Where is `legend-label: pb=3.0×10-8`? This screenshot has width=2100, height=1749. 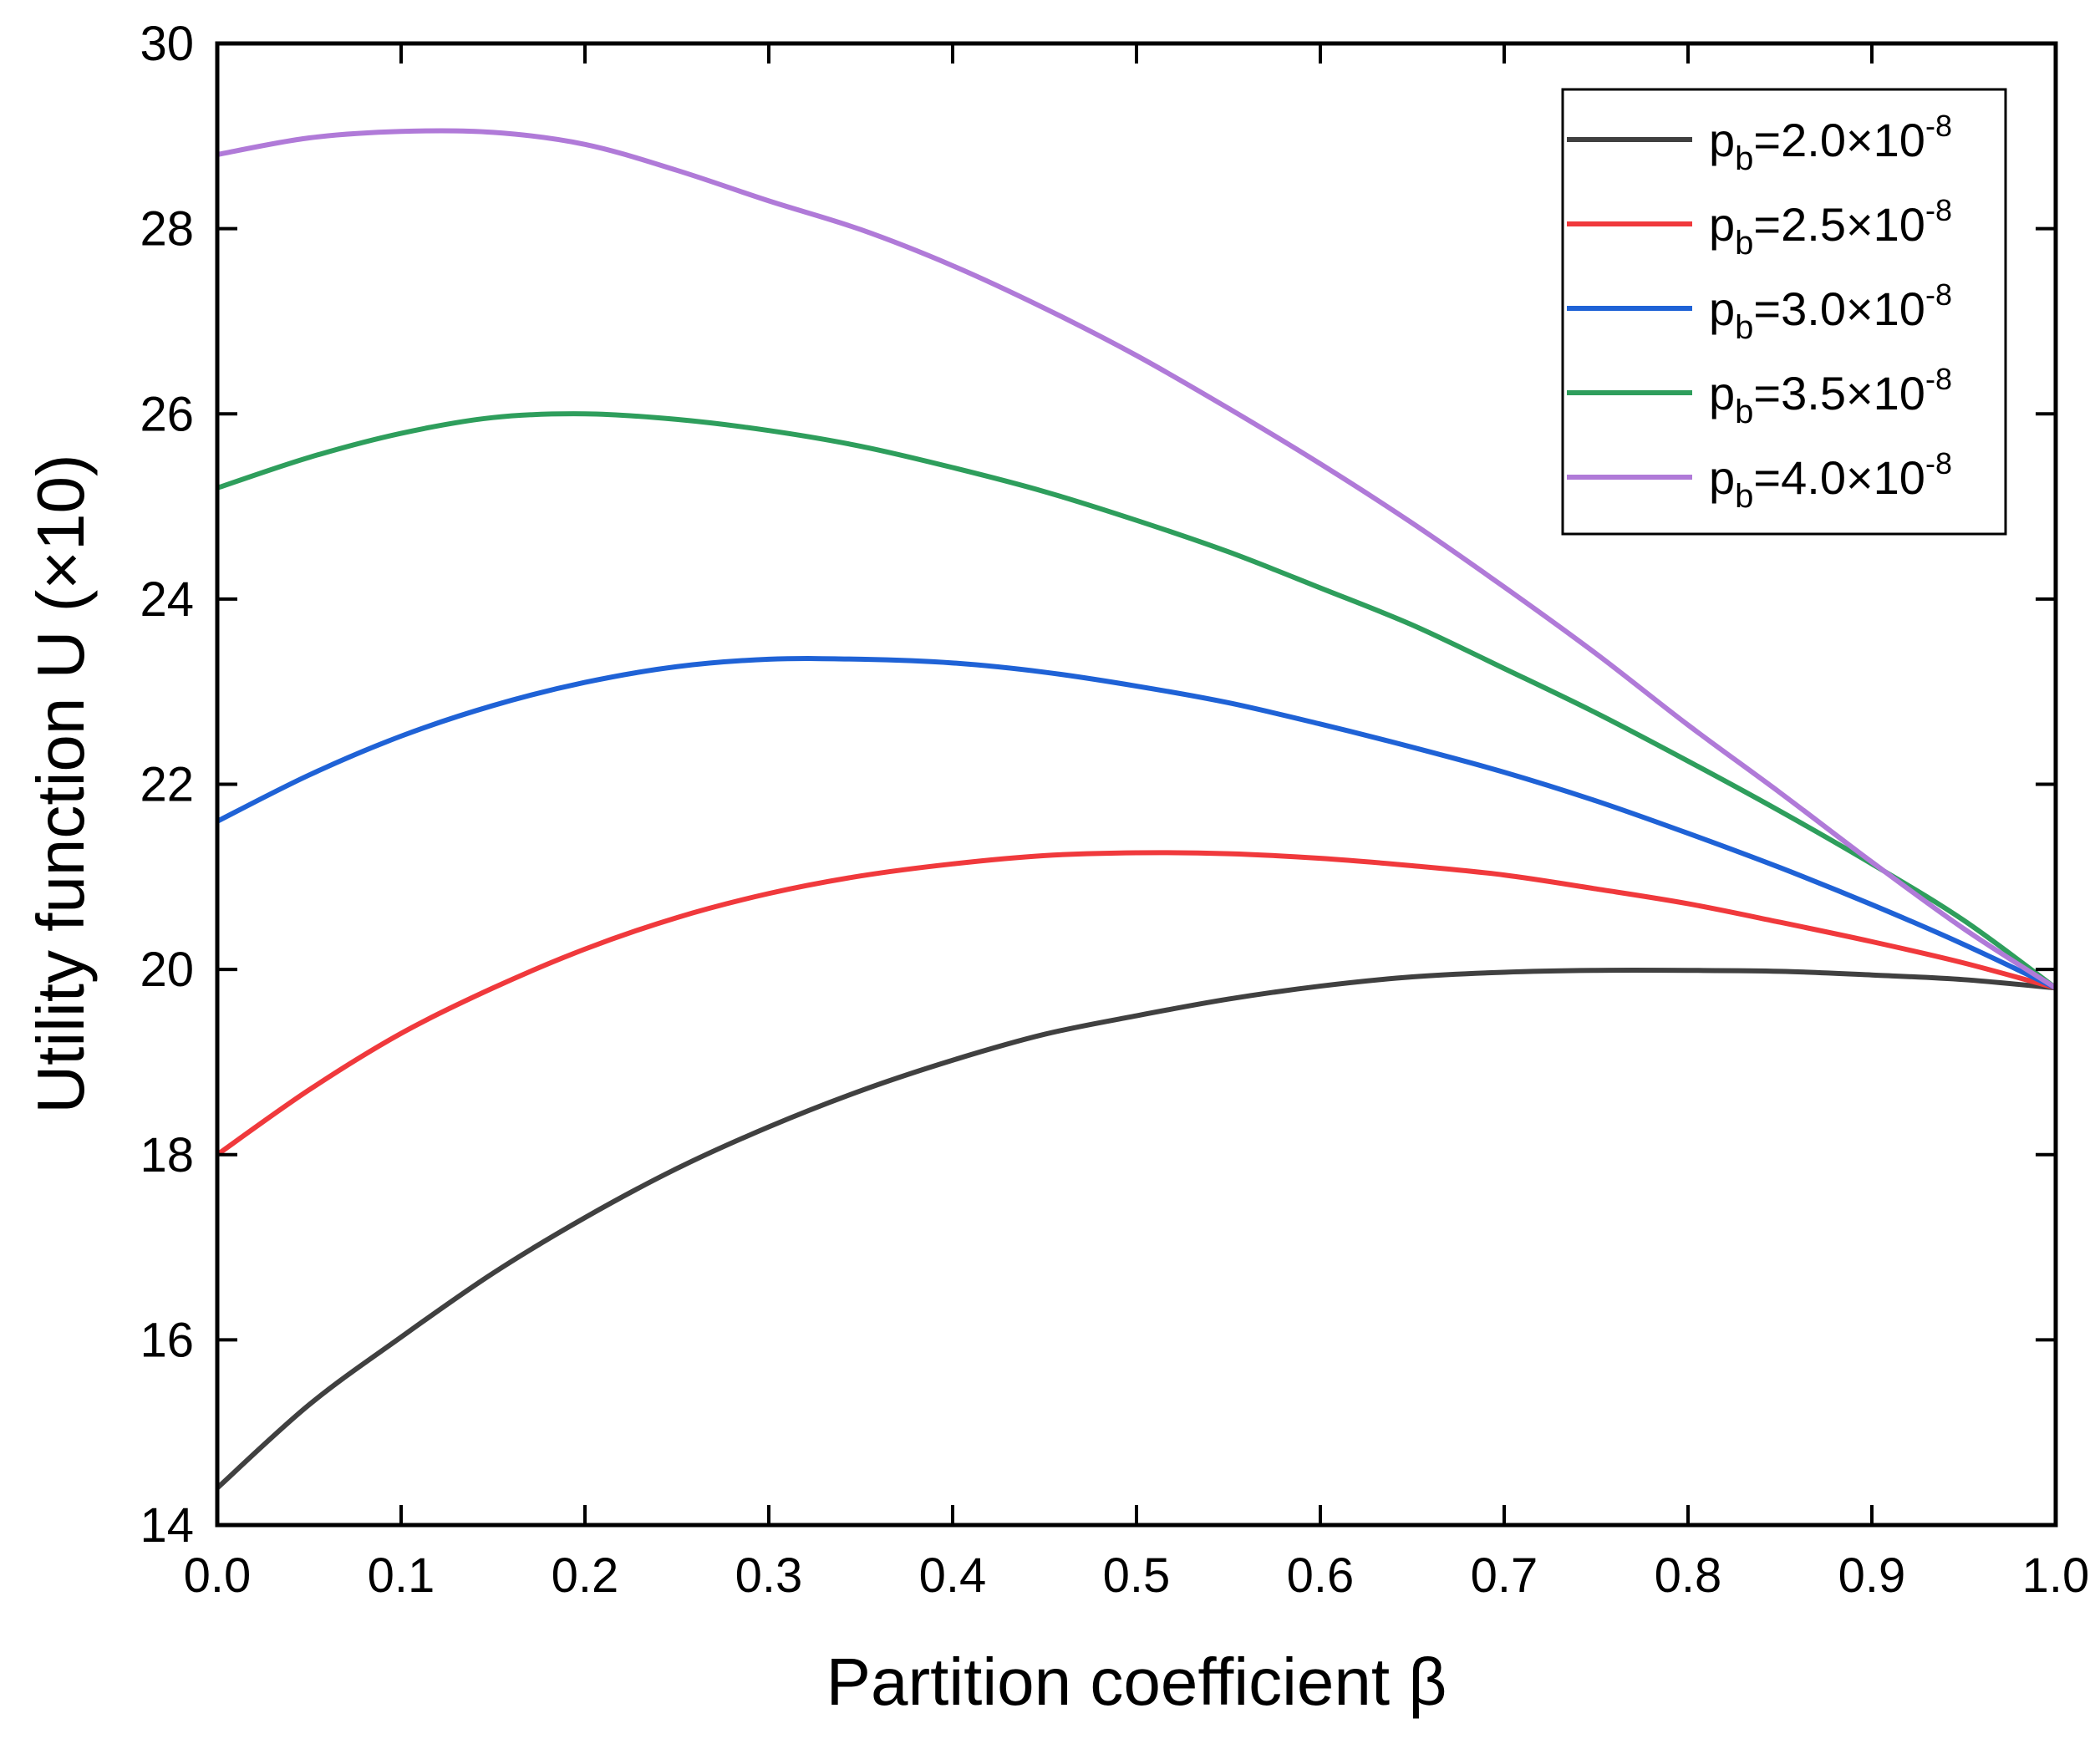
legend-label: pb=3.0×10-8 is located at coordinates (1831, 312).